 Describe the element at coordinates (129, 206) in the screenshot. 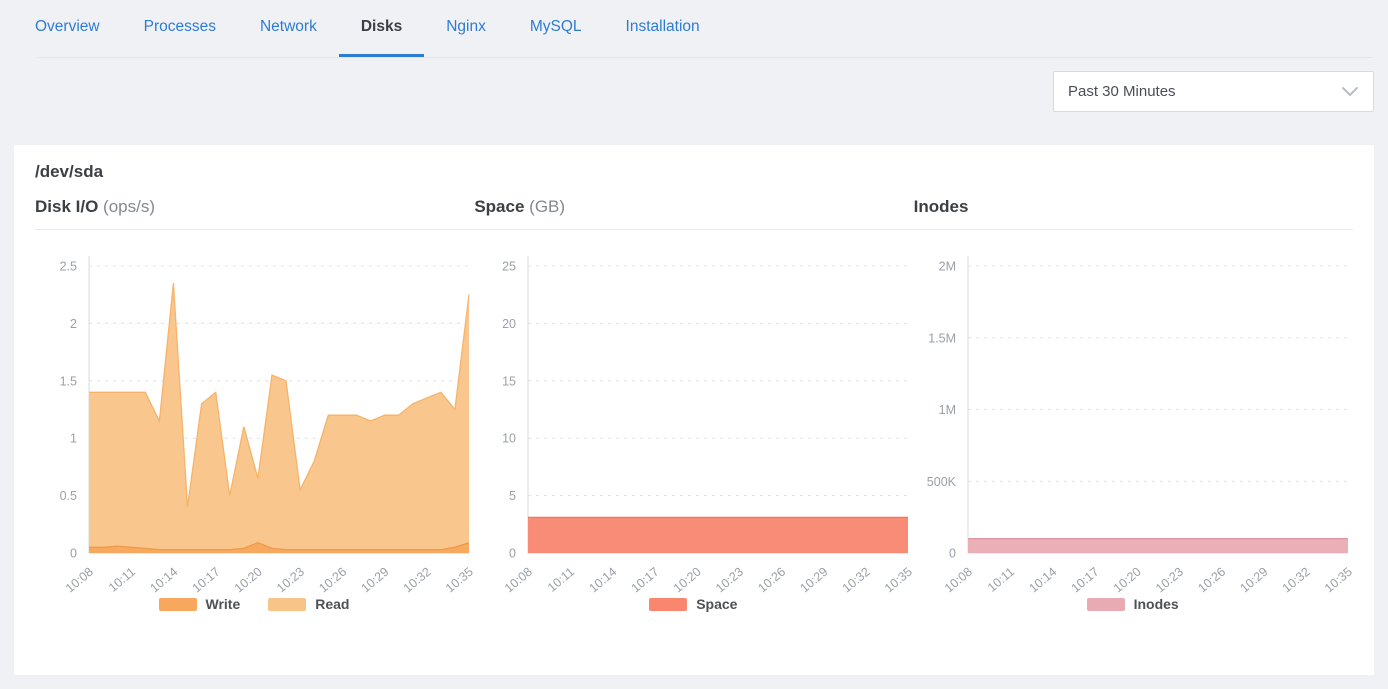

I see `chart-title-unit: (ops/s)` at that location.